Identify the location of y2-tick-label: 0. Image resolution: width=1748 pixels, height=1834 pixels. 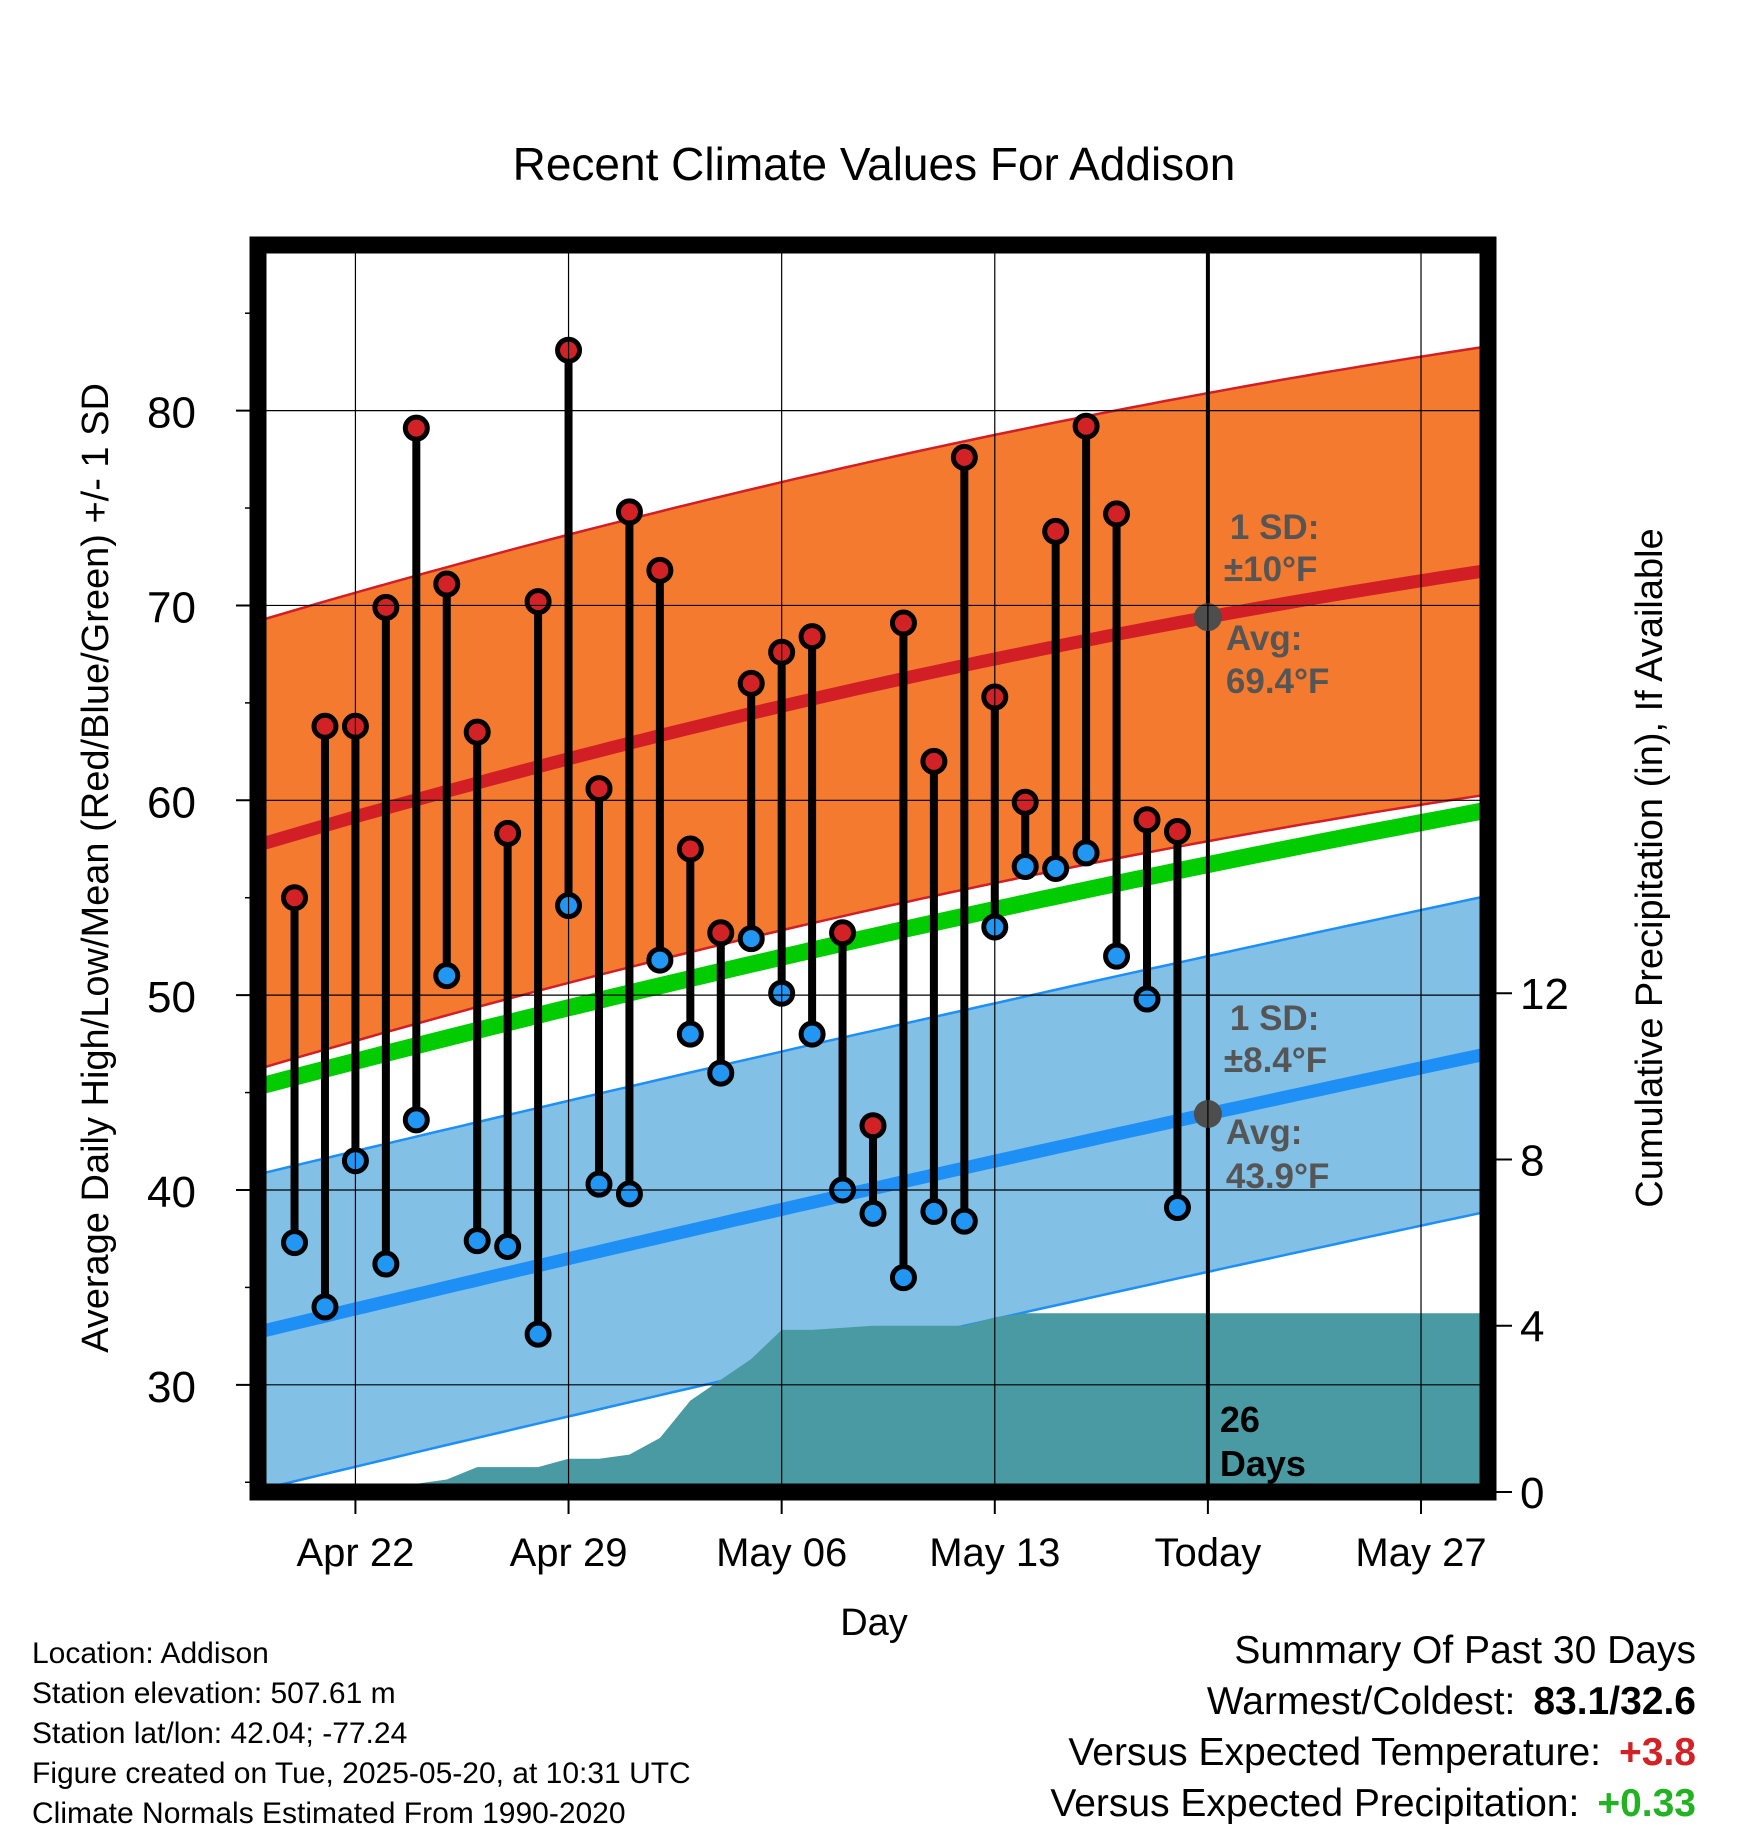
(1532, 1493).